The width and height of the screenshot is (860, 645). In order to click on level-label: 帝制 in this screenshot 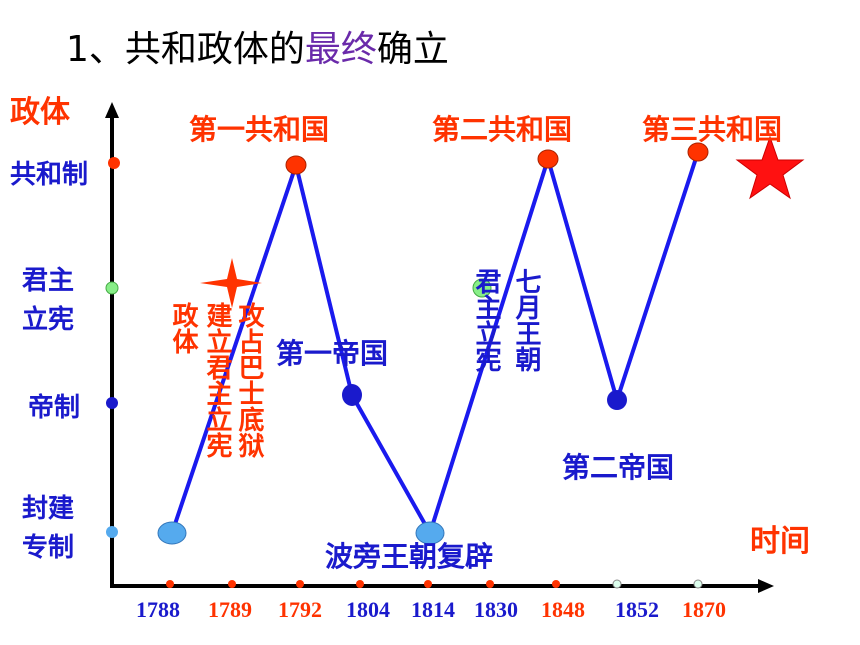, I will do `click(54, 408)`.